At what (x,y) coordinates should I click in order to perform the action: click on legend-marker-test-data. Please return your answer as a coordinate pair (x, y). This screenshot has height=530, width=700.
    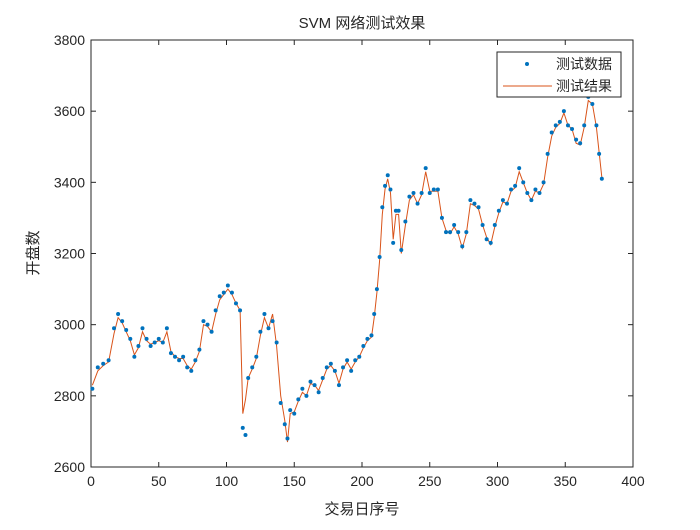
    Looking at the image, I should click on (527, 64).